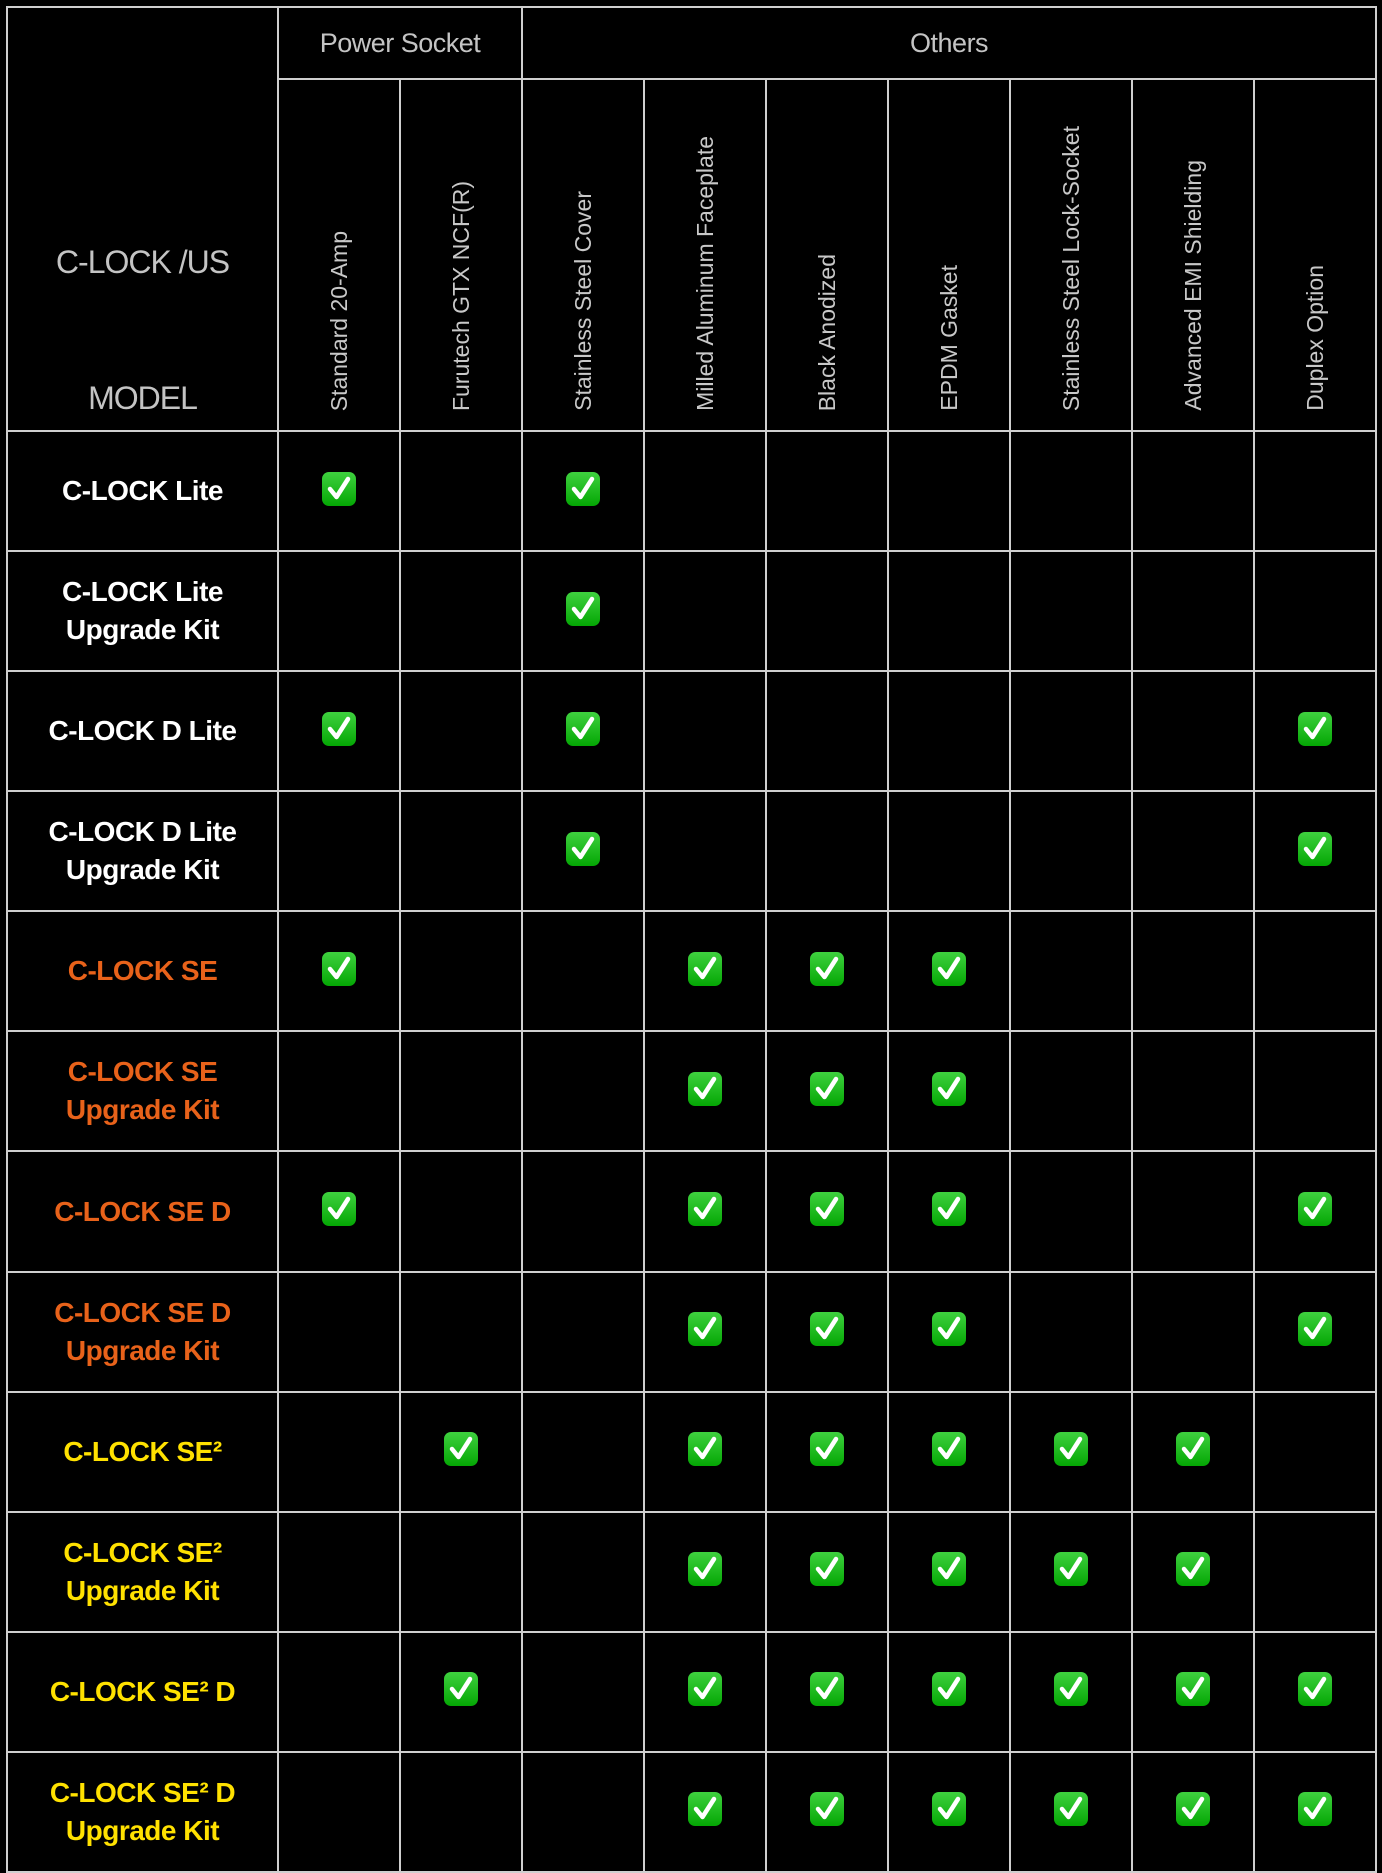  I want to click on feature-header-label: Stainless Steel Cover, so click(582, 301).